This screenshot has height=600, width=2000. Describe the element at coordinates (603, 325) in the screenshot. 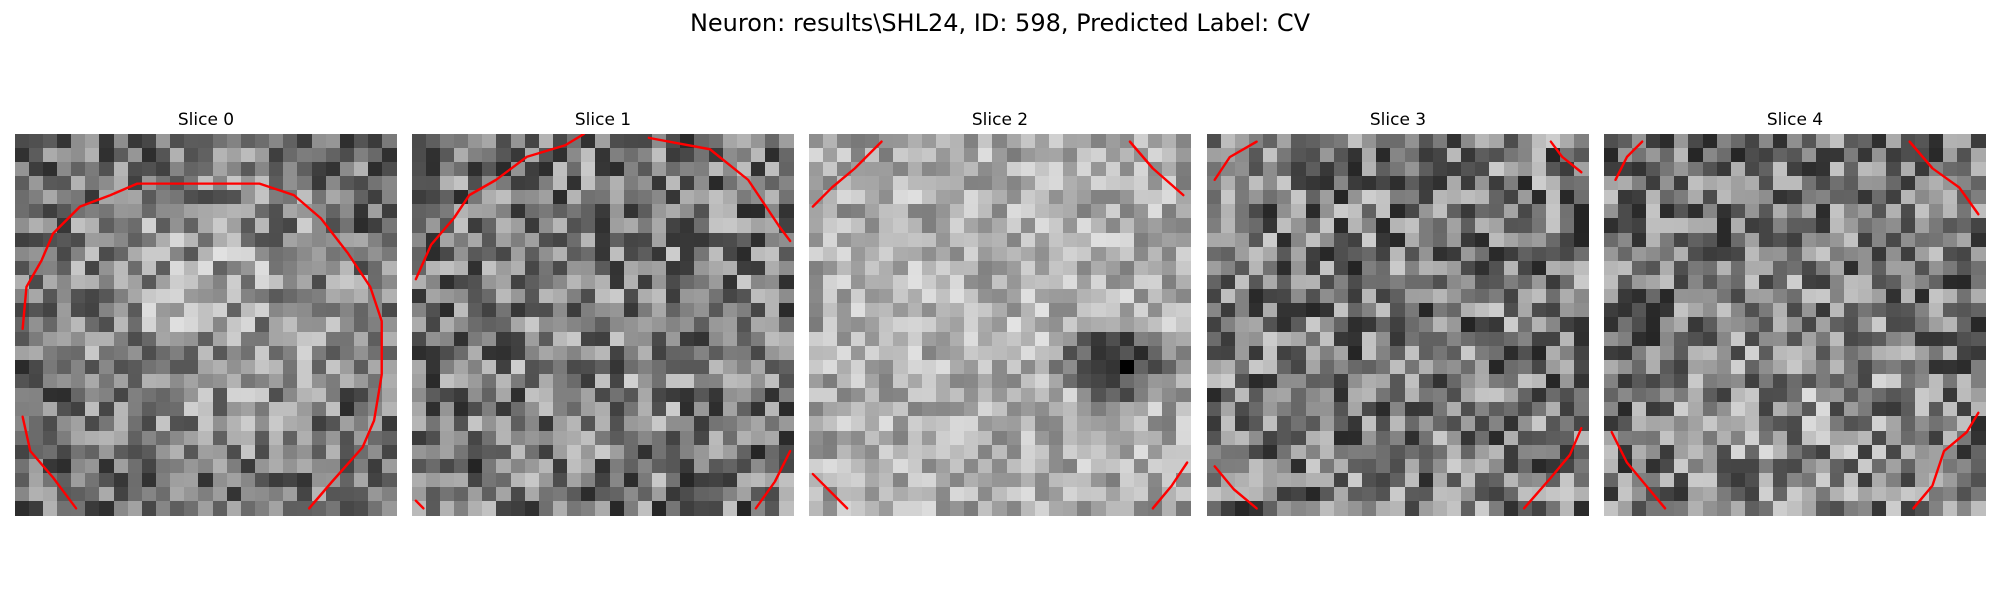

I see `slice-1-image` at that location.